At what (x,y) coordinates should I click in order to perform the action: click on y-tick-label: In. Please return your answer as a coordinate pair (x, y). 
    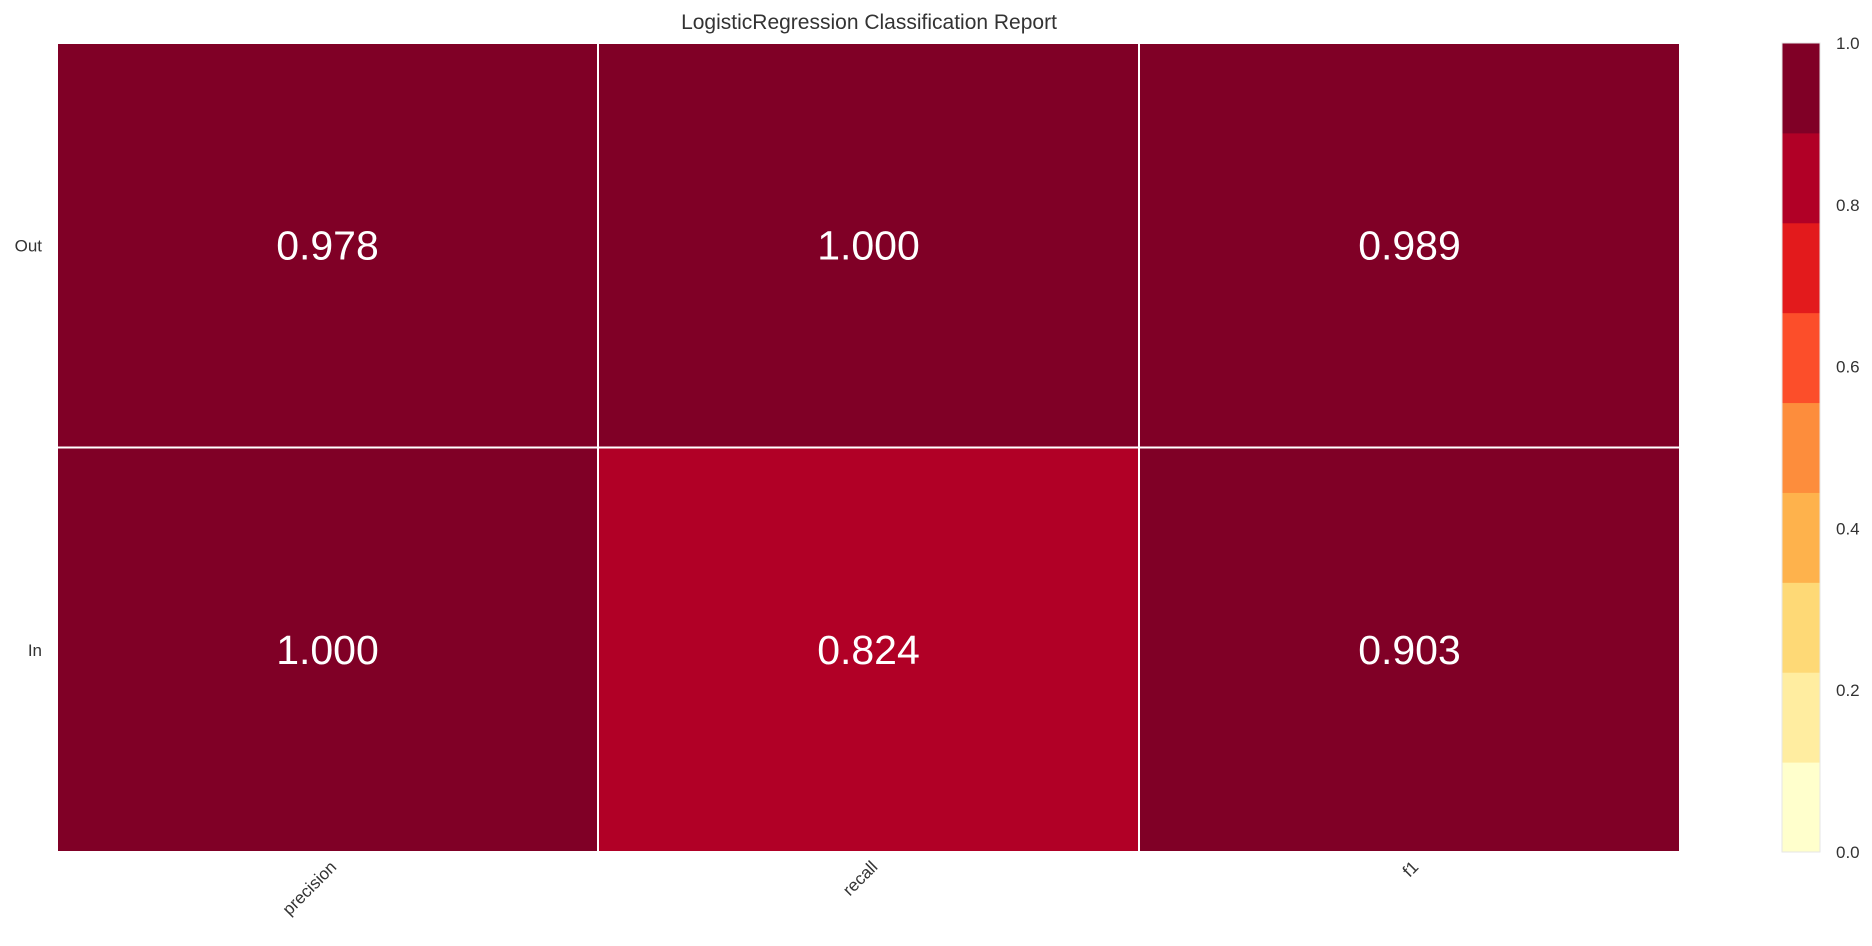
    Looking at the image, I should click on (35, 650).